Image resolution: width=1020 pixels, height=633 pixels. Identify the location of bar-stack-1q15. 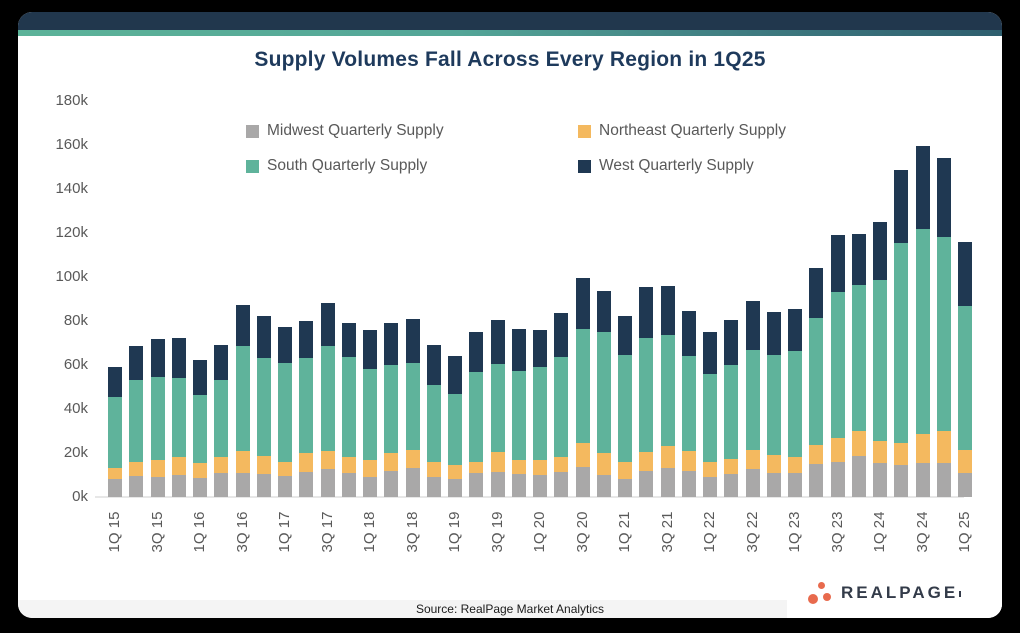
(115, 432).